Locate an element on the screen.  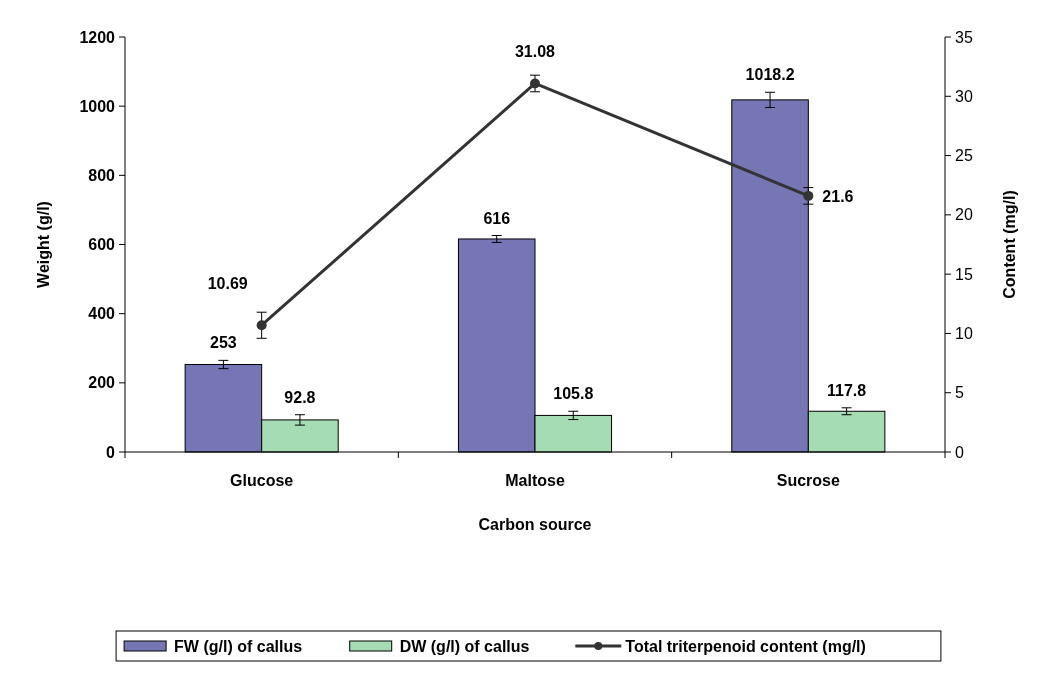
data-label: 253 is located at coordinates (223, 343).